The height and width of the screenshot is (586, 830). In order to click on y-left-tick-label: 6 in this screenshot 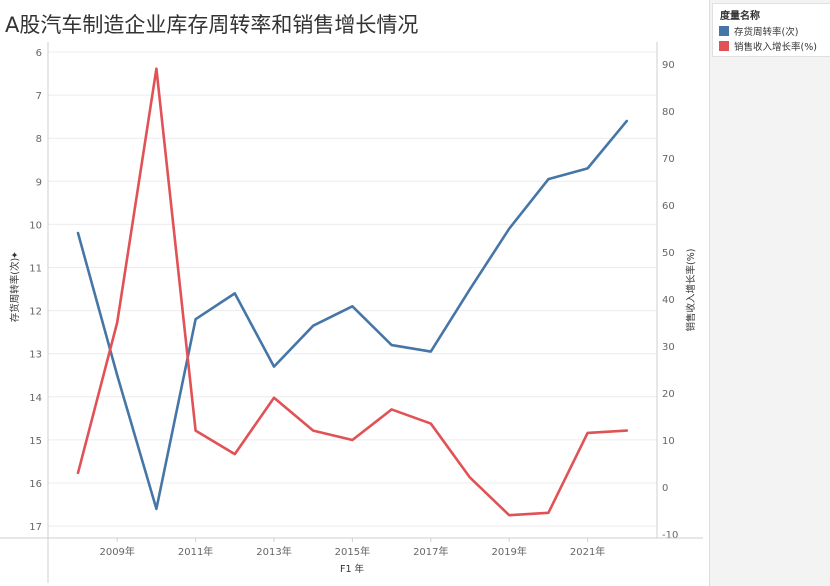, I will do `click(39, 53)`.